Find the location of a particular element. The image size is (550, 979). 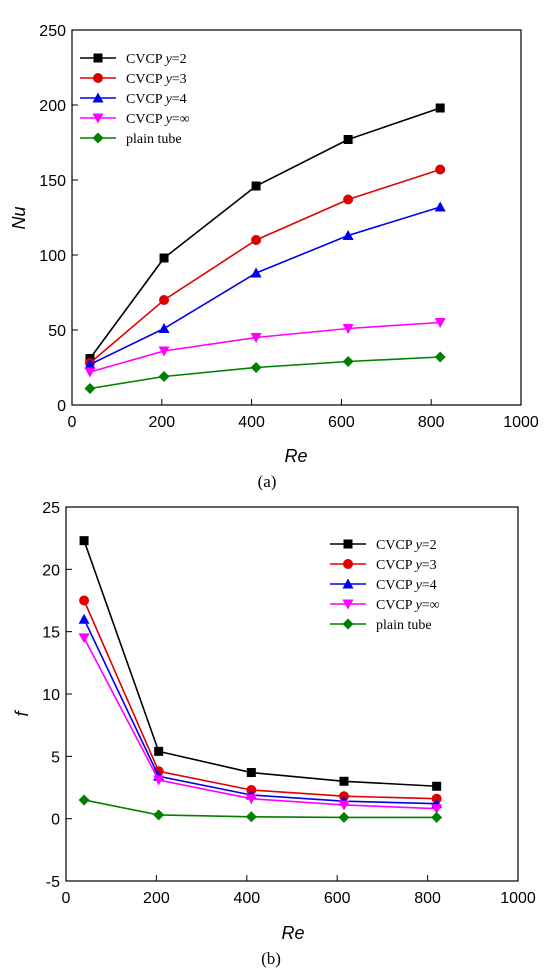

y-tick-label: 100 is located at coordinates (52, 256).